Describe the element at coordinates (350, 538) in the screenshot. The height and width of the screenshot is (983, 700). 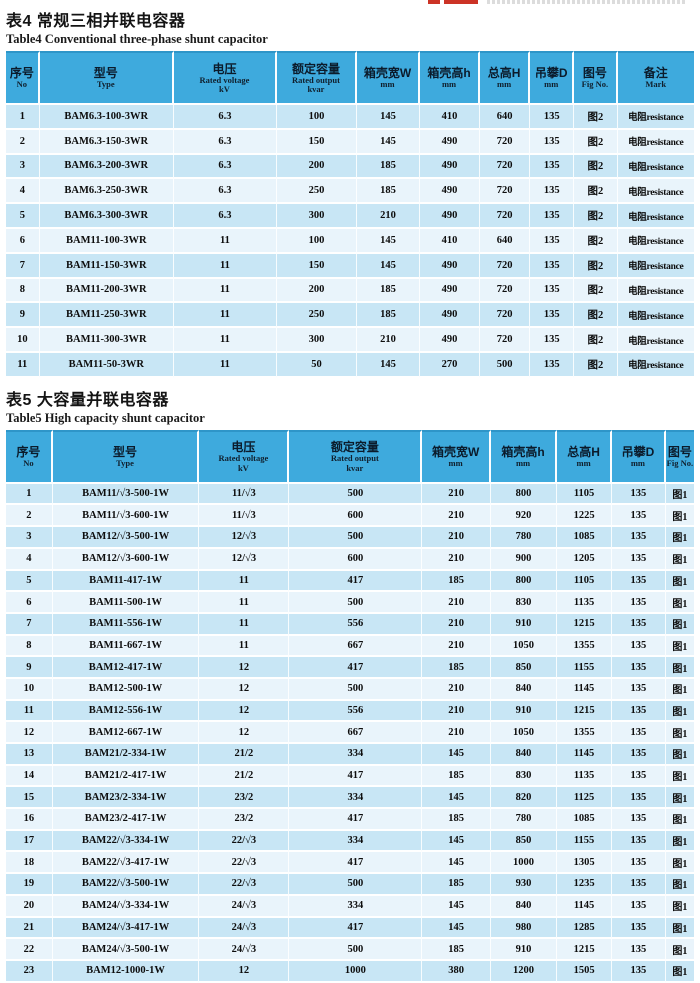
I see `table-row: 3 BAM12/√3-500-1W 12/√3 500 210 780 1085 135 图1` at that location.